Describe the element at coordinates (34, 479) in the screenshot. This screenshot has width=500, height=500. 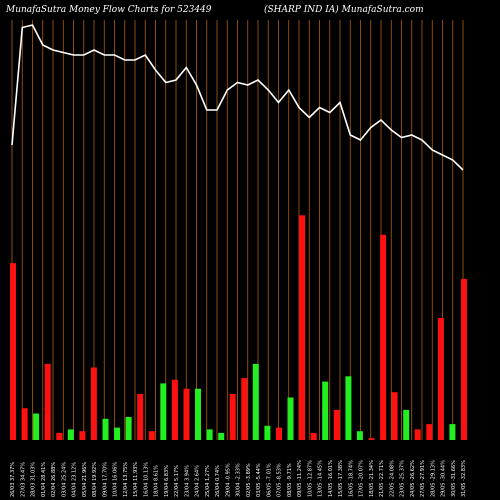
I see `x-tick-label: 28/03 31.03%` at that location.